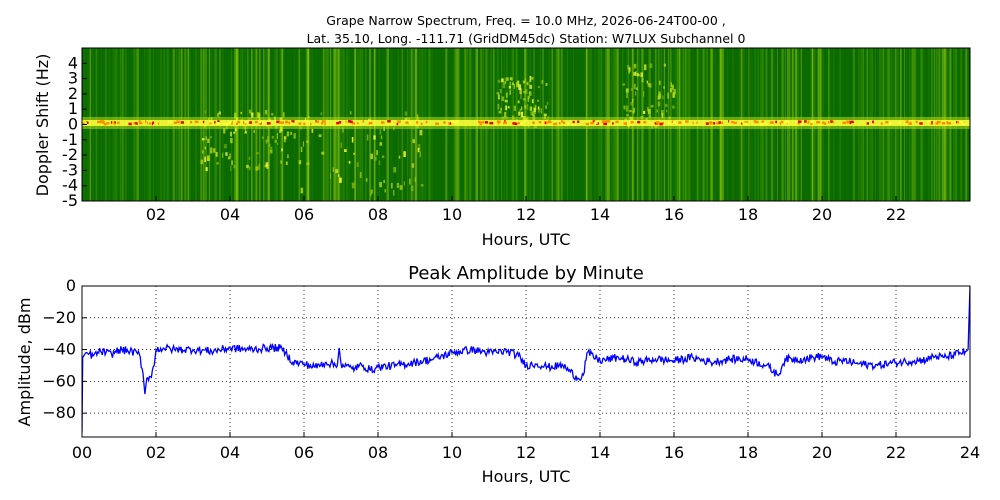 This screenshot has width=1000, height=500. I want to click on spectrogram-x-axis-label: Hours, UTC, so click(526, 239).